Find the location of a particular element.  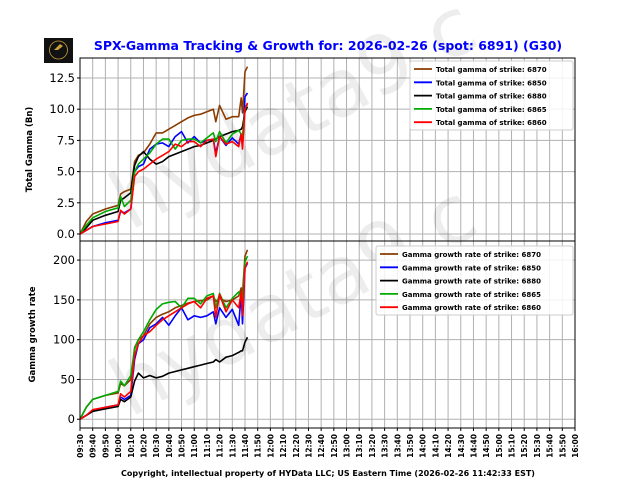

legend-label-6880: Gamma growth rate of strike: 6880 is located at coordinates (471, 282).